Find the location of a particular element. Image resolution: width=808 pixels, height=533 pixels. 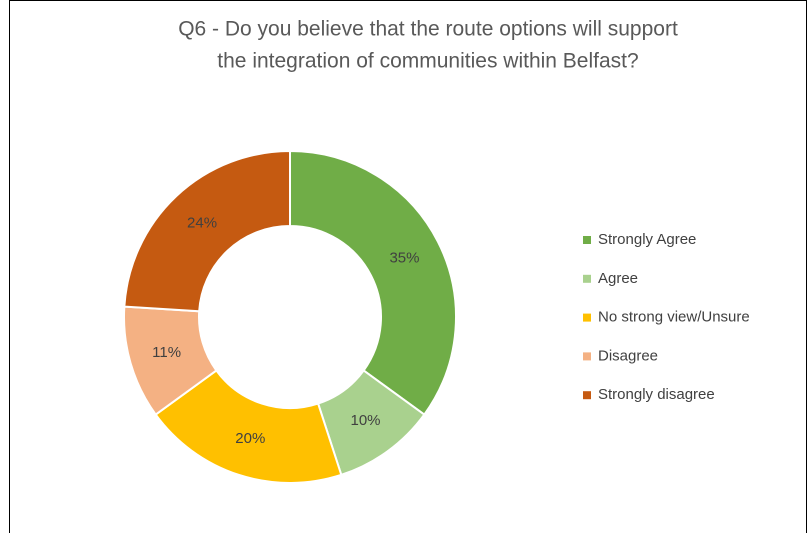

data-label: 11% is located at coordinates (166, 352).